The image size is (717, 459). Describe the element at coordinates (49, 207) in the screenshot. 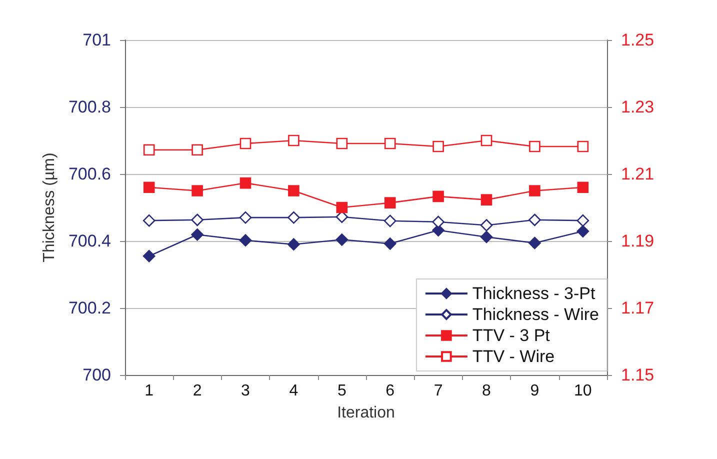

I see `y-axis-title: Thickness (µm)` at that location.